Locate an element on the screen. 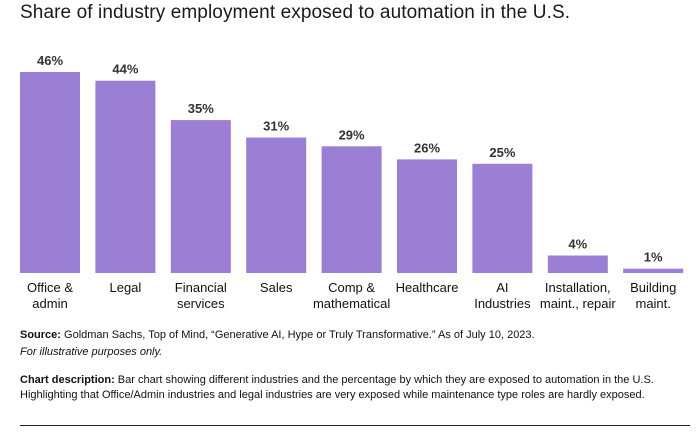 The width and height of the screenshot is (700, 436). category-label-2: Financial services is located at coordinates (201, 295).